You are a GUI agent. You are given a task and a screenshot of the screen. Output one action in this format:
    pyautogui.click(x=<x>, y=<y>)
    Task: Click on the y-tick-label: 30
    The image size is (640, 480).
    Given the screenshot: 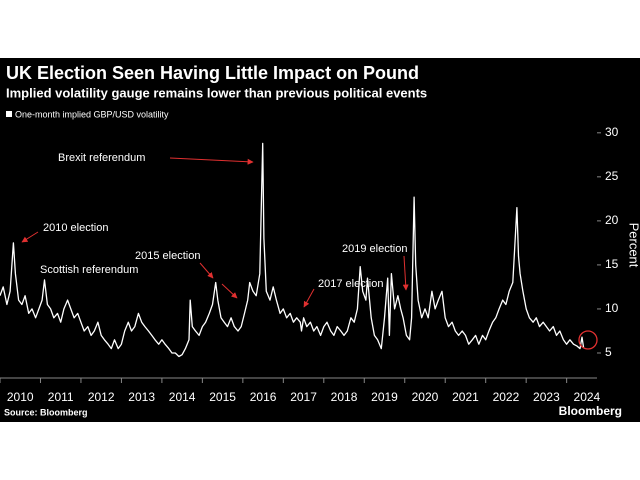 What is the action you would take?
    pyautogui.click(x=612, y=132)
    